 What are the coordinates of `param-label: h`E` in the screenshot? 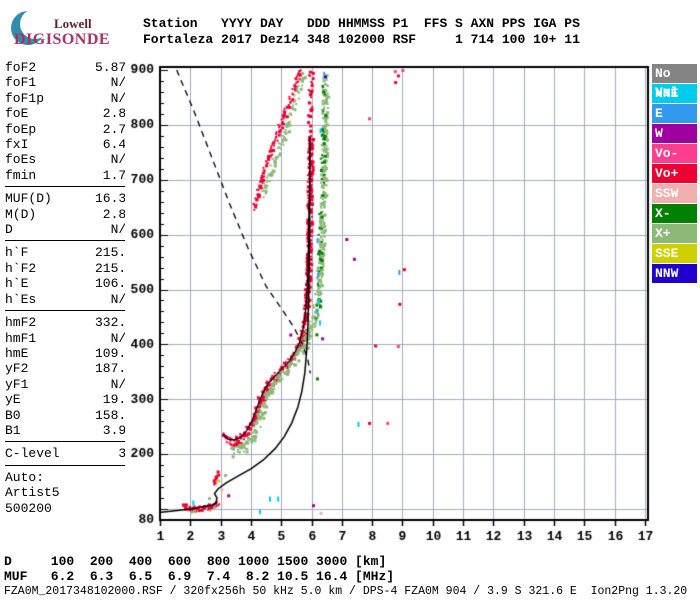 It's located at (17, 284).